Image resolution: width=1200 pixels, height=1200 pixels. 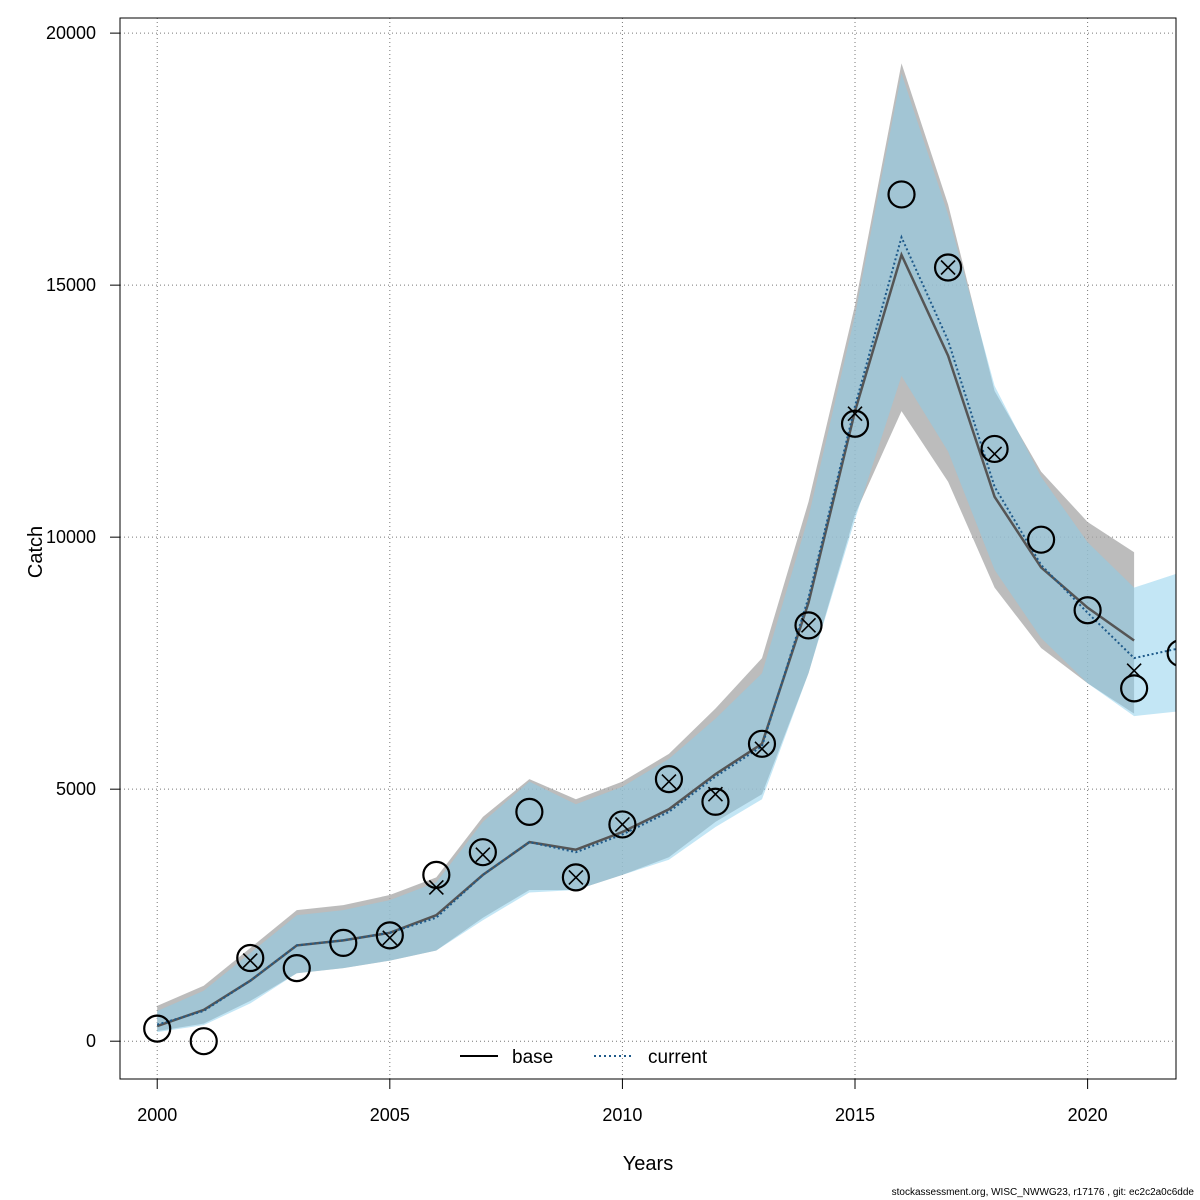 What do you see at coordinates (1088, 1115) in the screenshot?
I see `x-tick-label: 2020` at bounding box center [1088, 1115].